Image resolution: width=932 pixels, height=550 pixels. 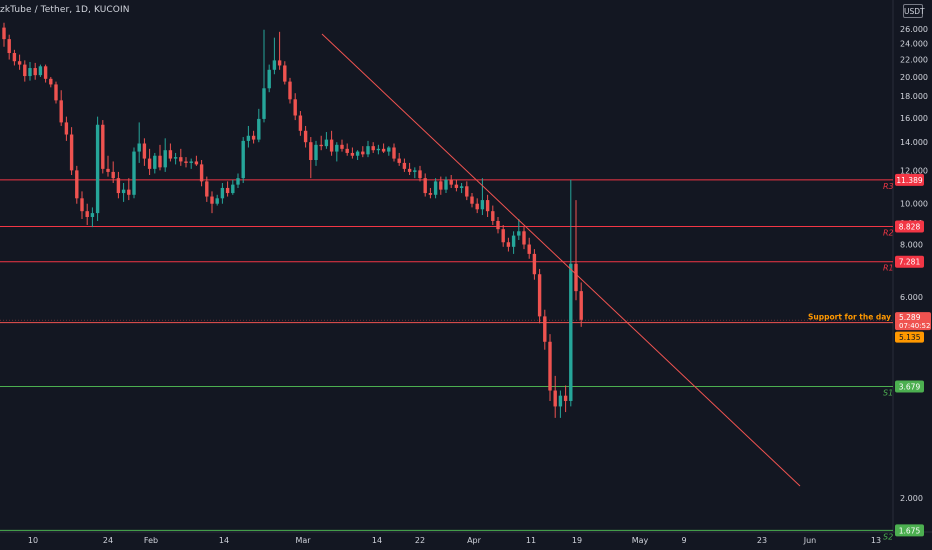 I want to click on level-price-tag: 11.389, so click(x=909, y=180).